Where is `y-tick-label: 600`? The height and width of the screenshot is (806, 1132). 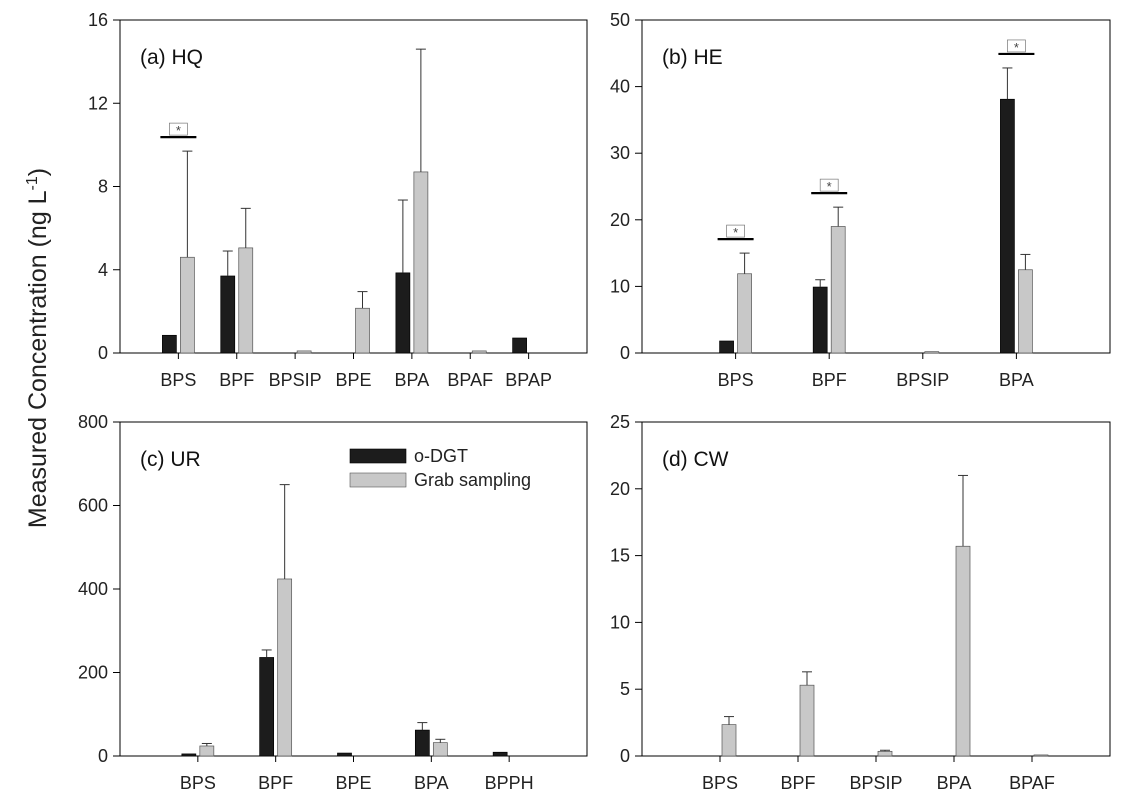 y-tick-label: 600 is located at coordinates (93, 506).